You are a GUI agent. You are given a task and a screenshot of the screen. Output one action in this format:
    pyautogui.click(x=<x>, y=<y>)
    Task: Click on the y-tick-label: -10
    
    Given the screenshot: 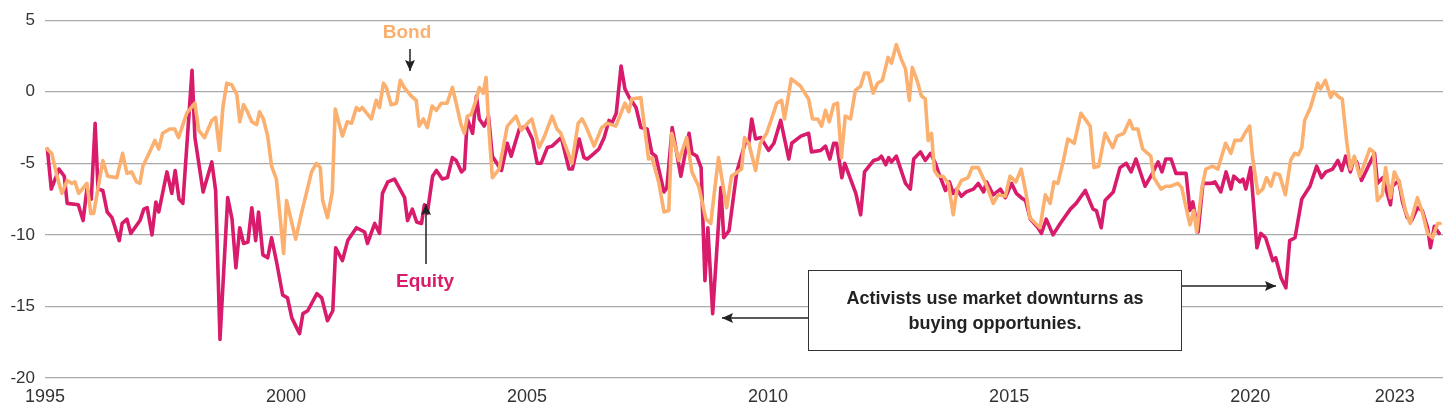 What is the action you would take?
    pyautogui.click(x=22, y=234)
    